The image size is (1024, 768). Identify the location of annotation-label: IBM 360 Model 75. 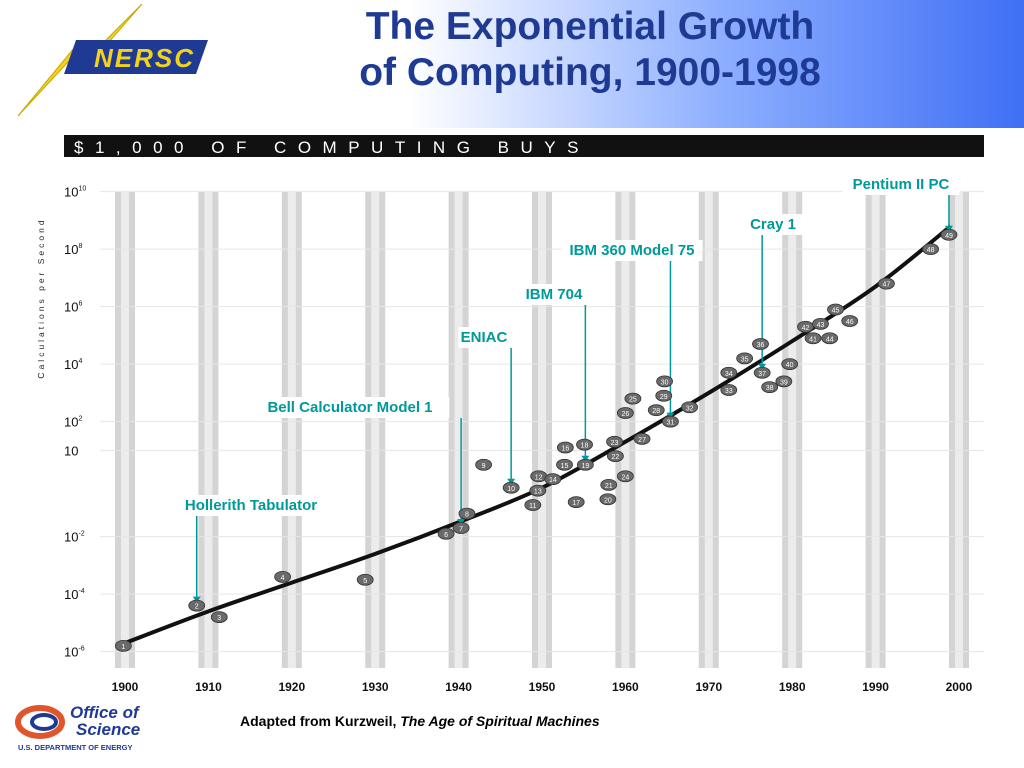
(631, 250).